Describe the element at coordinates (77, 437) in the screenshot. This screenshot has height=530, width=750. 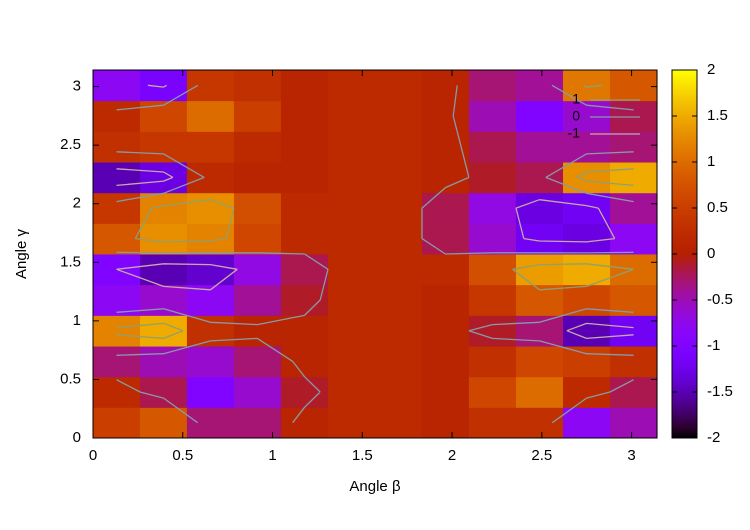
I see `y-tick-label: 0` at that location.